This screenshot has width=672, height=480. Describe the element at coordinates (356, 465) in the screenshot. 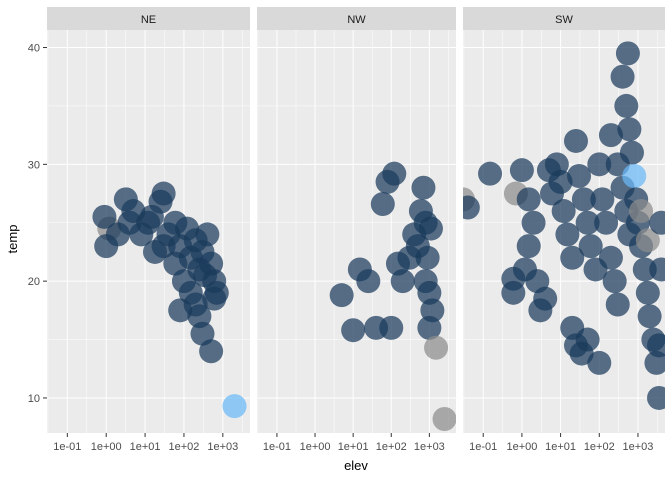

I see `x-axis-title: elev` at that location.